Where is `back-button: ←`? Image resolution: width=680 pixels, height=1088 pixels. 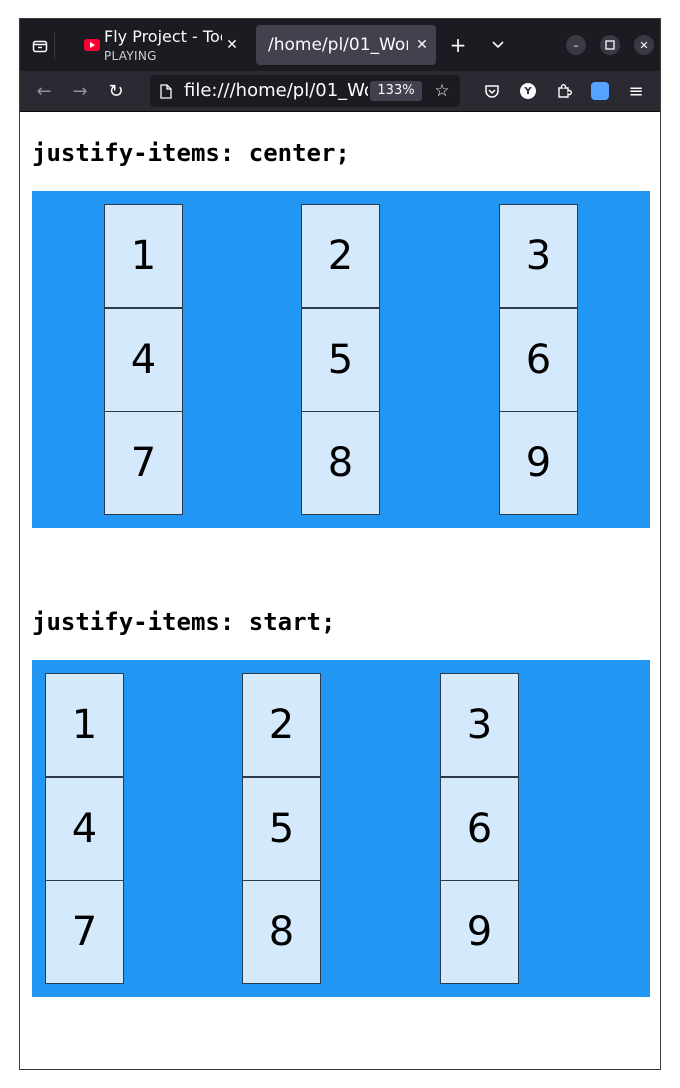 back-button: ← is located at coordinates (44, 91).